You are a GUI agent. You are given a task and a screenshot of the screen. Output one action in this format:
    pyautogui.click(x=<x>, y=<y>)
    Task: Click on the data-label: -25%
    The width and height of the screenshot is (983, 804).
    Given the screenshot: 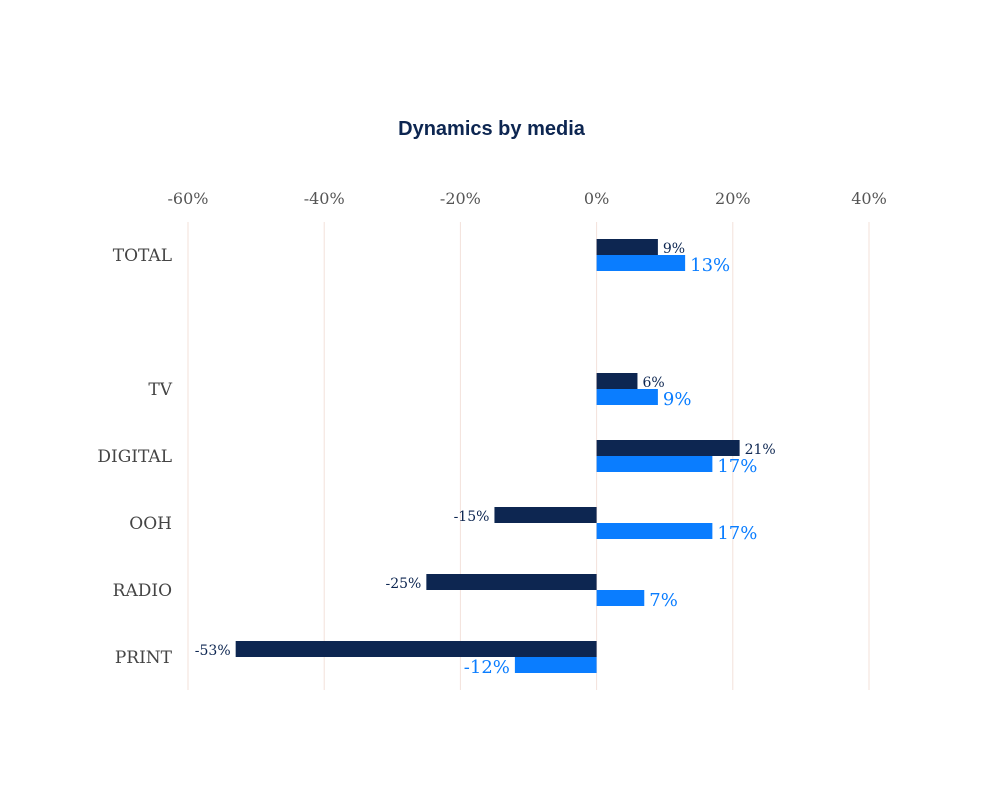 What is the action you would take?
    pyautogui.click(x=403, y=584)
    